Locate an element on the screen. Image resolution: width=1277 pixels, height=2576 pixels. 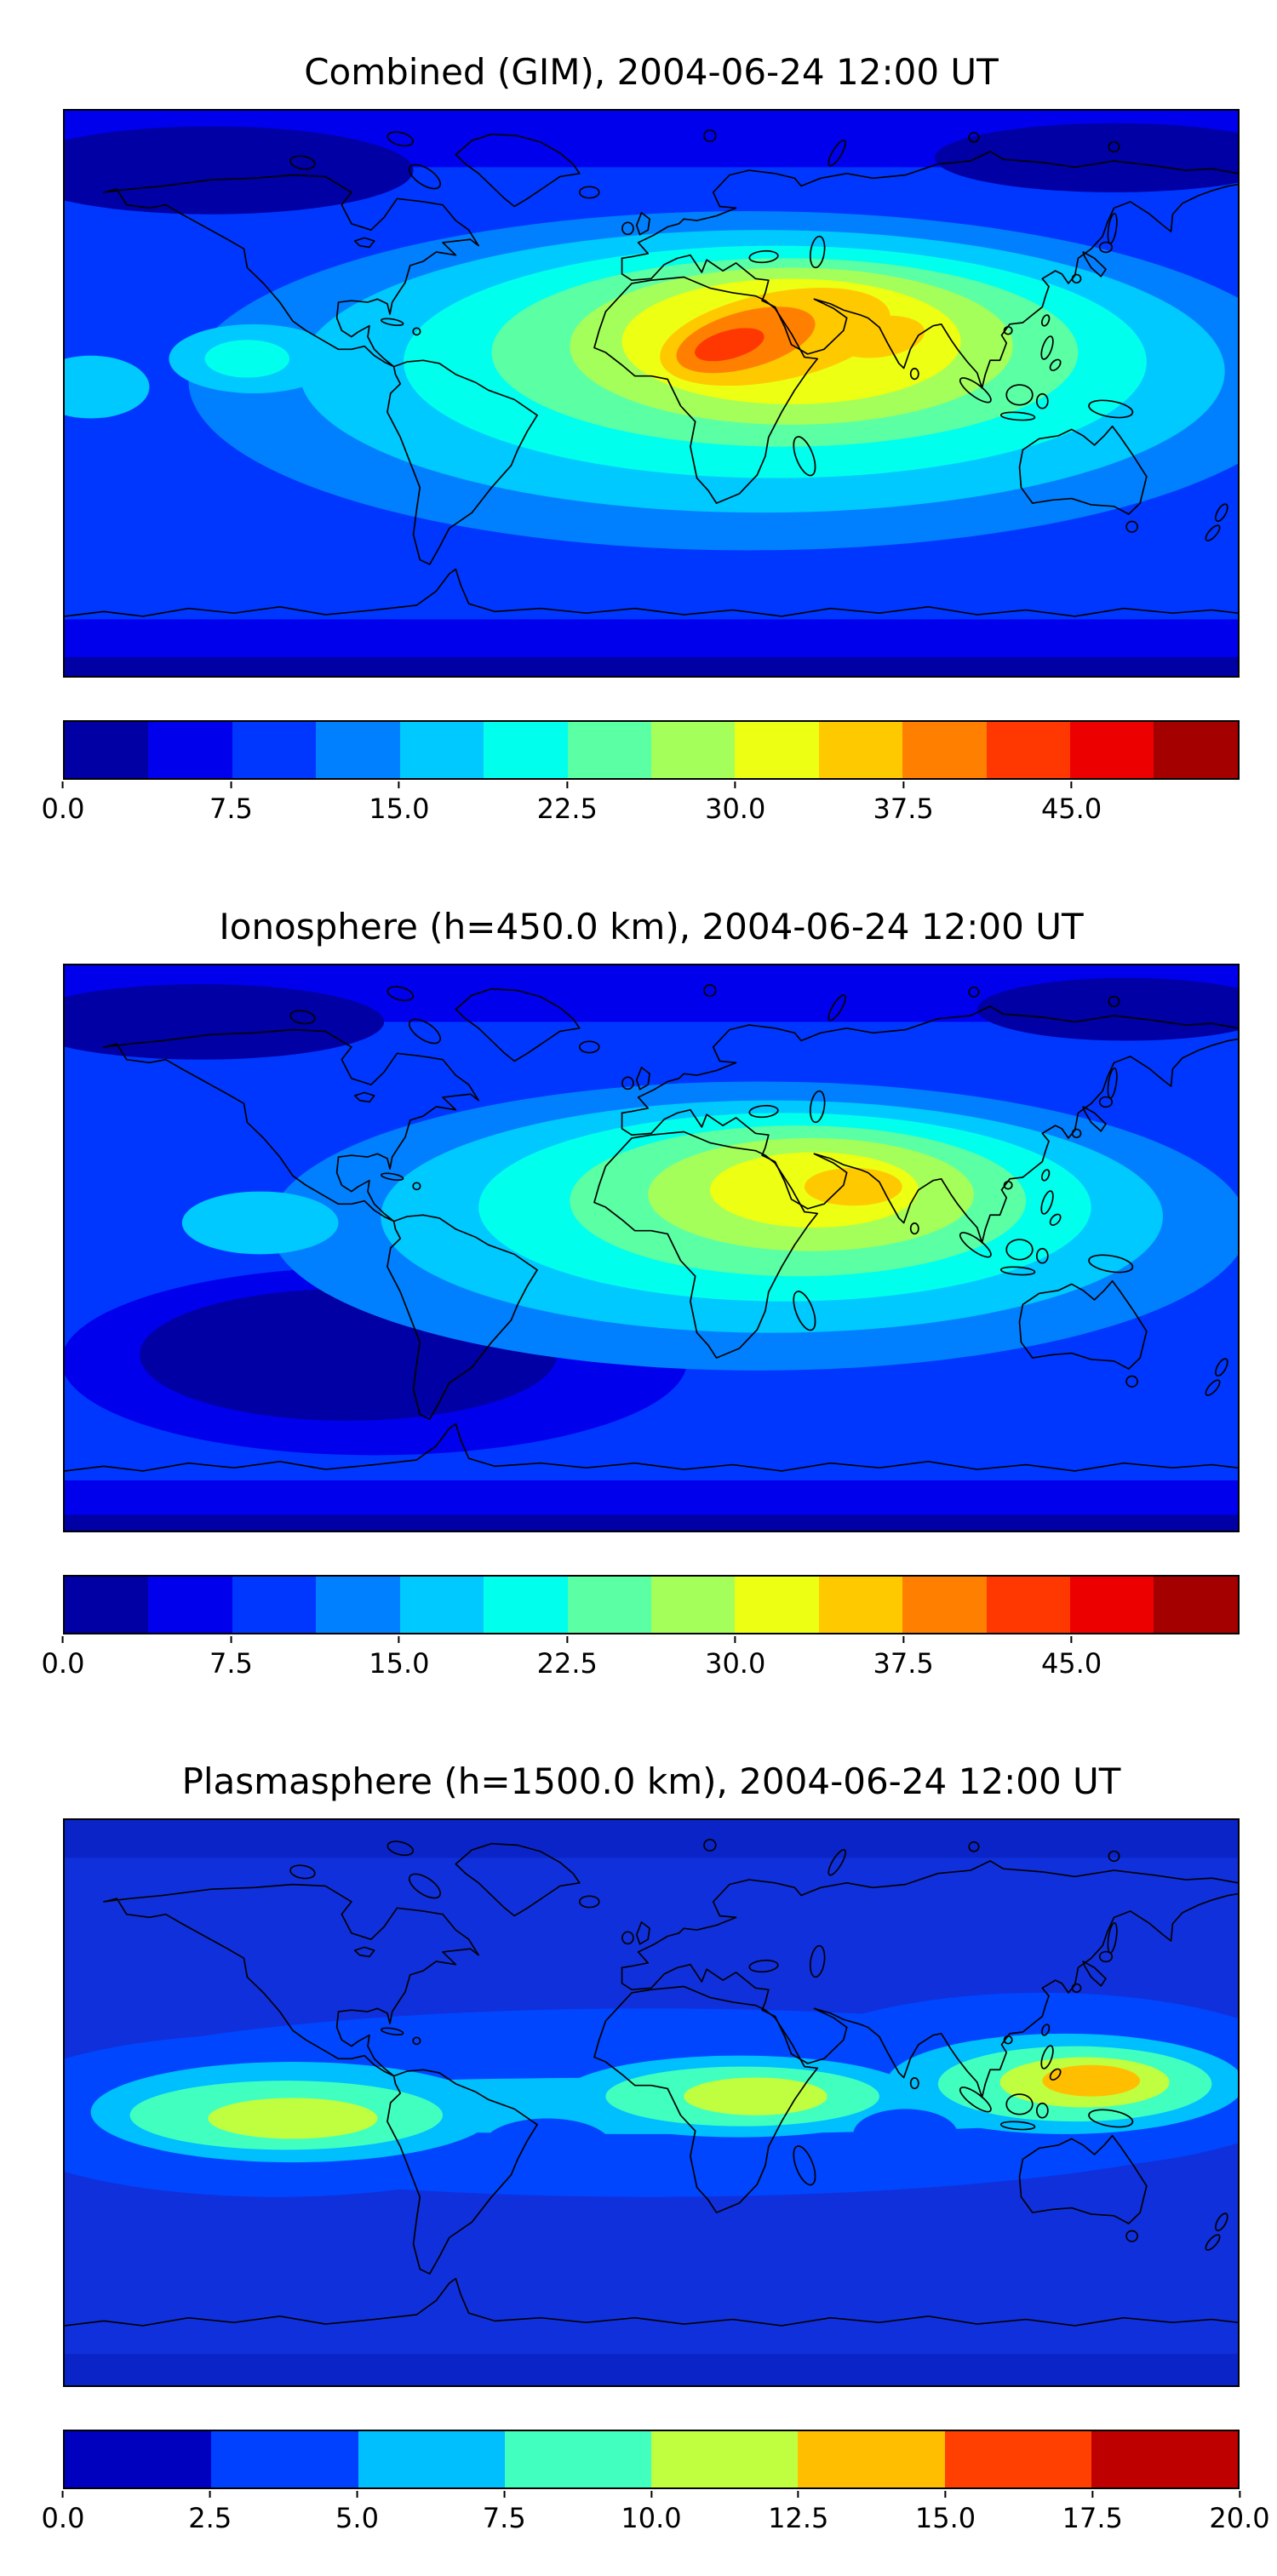
sea-black is located at coordinates (763, 256).